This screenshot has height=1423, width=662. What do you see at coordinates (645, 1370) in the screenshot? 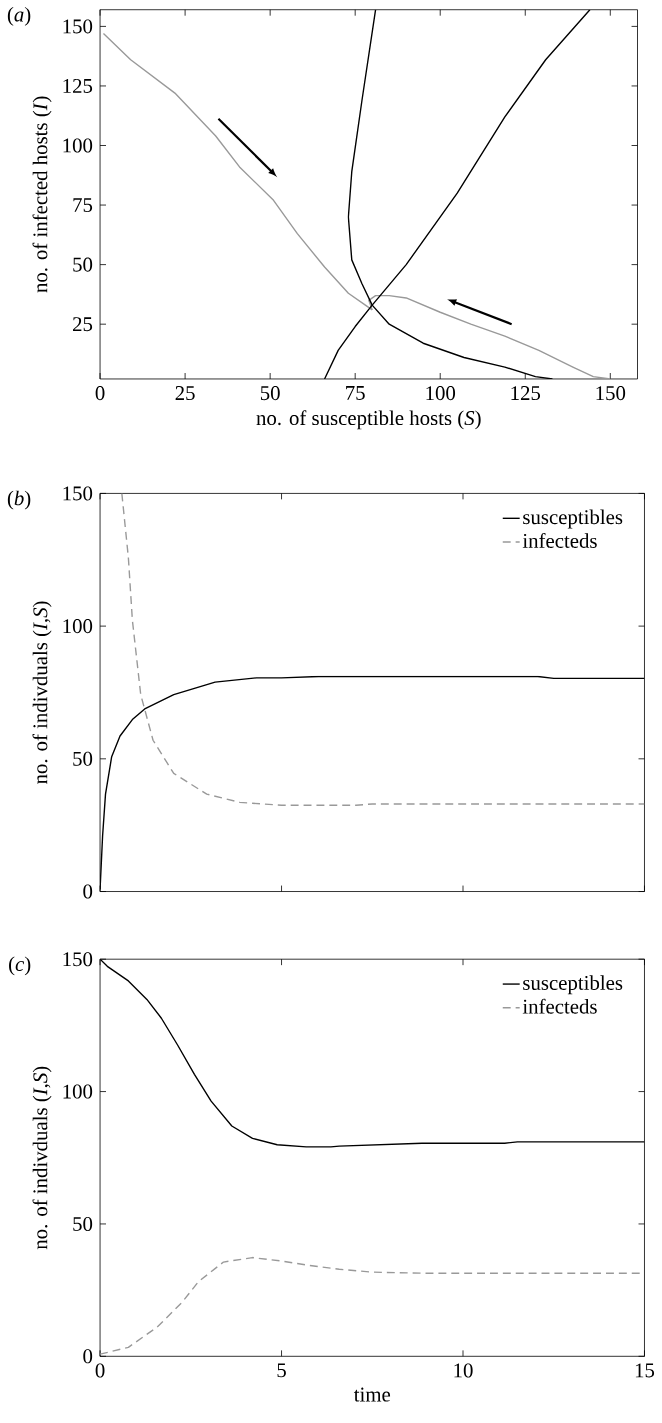
I see `x-tick-label: 15` at bounding box center [645, 1370].